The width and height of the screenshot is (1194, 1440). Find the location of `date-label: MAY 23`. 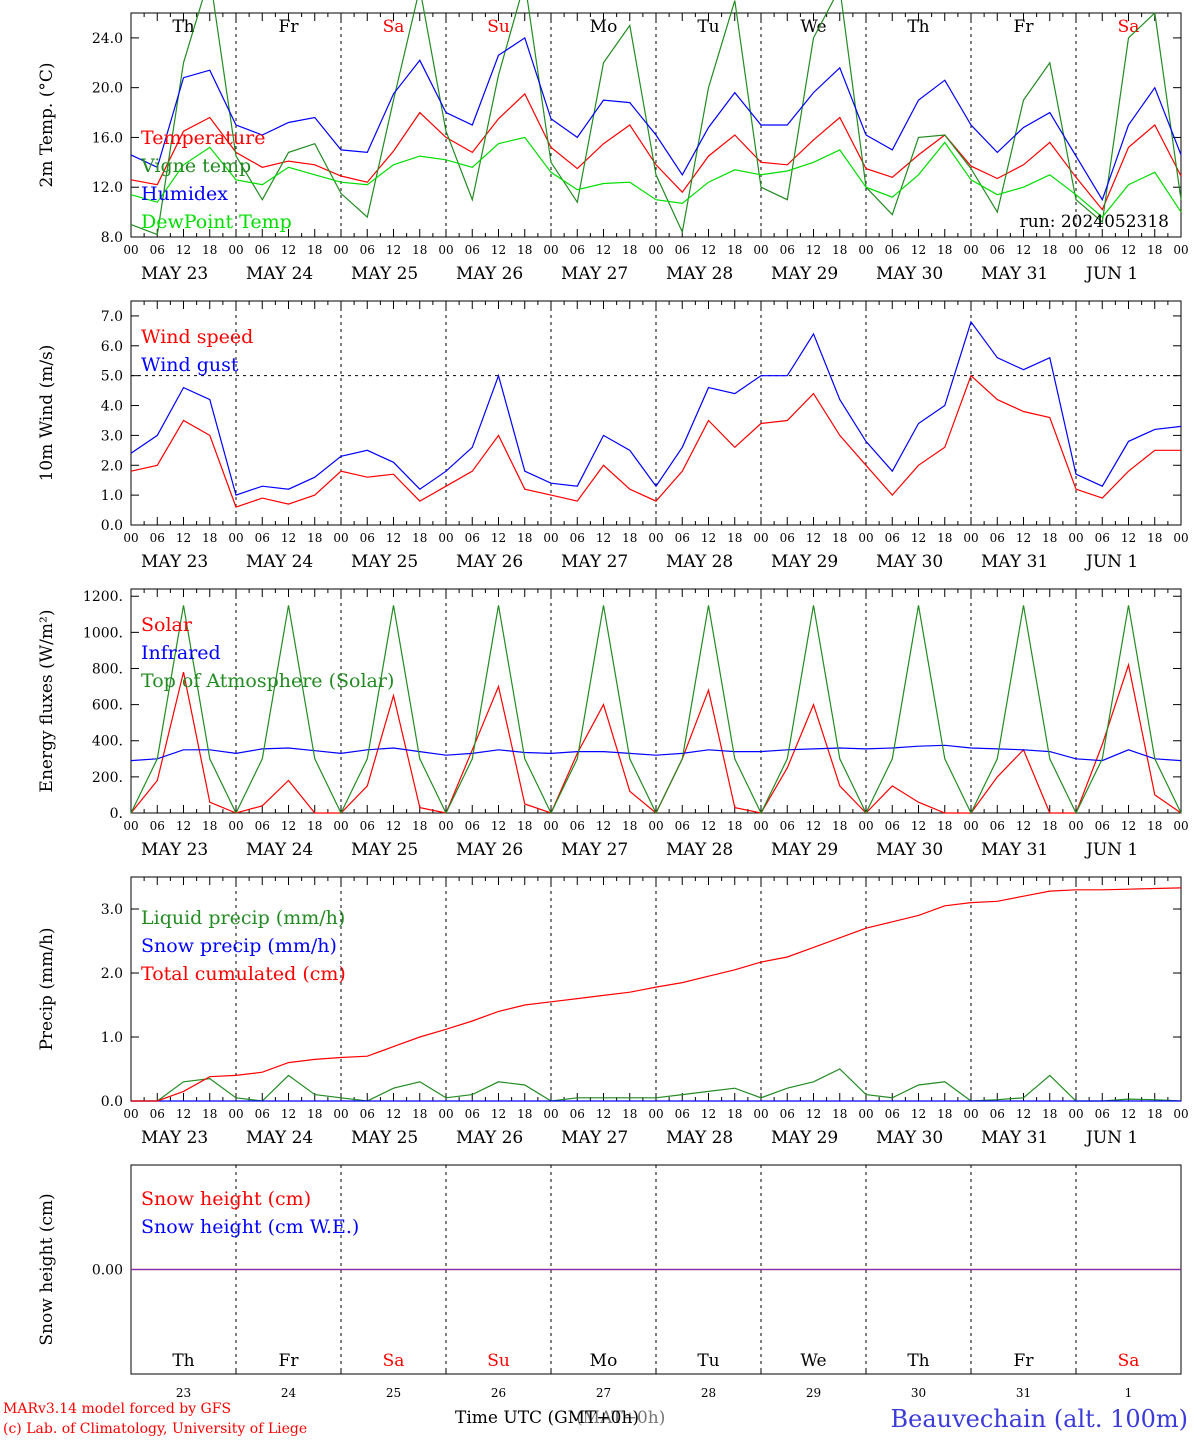

date-label: MAY 23 is located at coordinates (174, 562).